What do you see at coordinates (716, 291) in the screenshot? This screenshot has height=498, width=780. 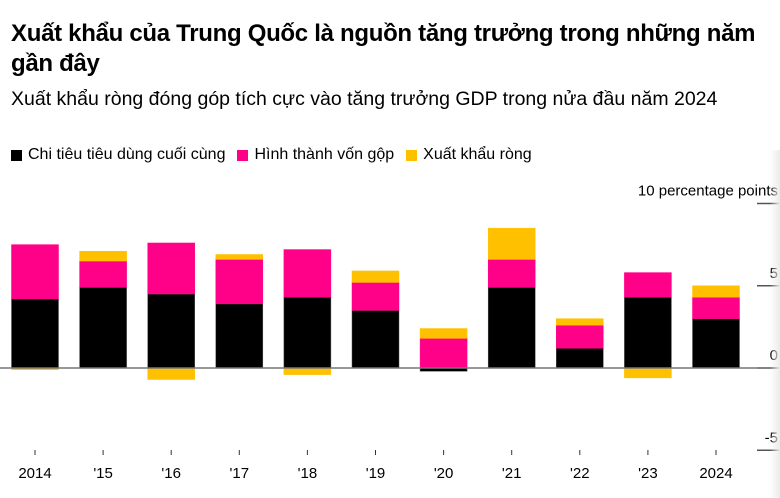 I see `bar-net-exports-2024` at bounding box center [716, 291].